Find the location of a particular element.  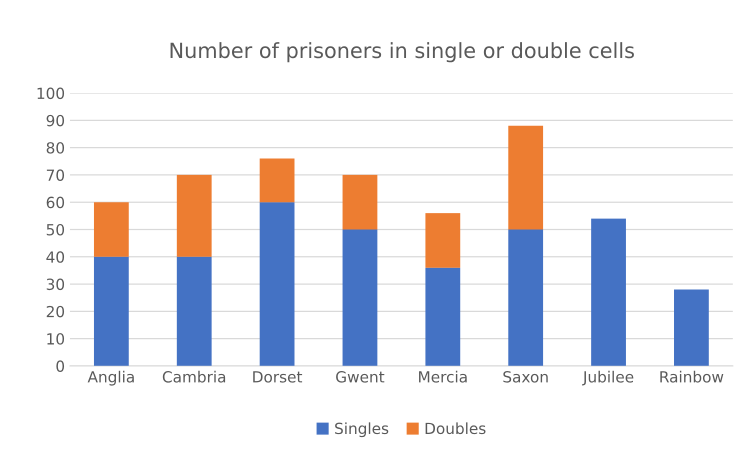

y-tick-label: 30 is located at coordinates (55, 284).